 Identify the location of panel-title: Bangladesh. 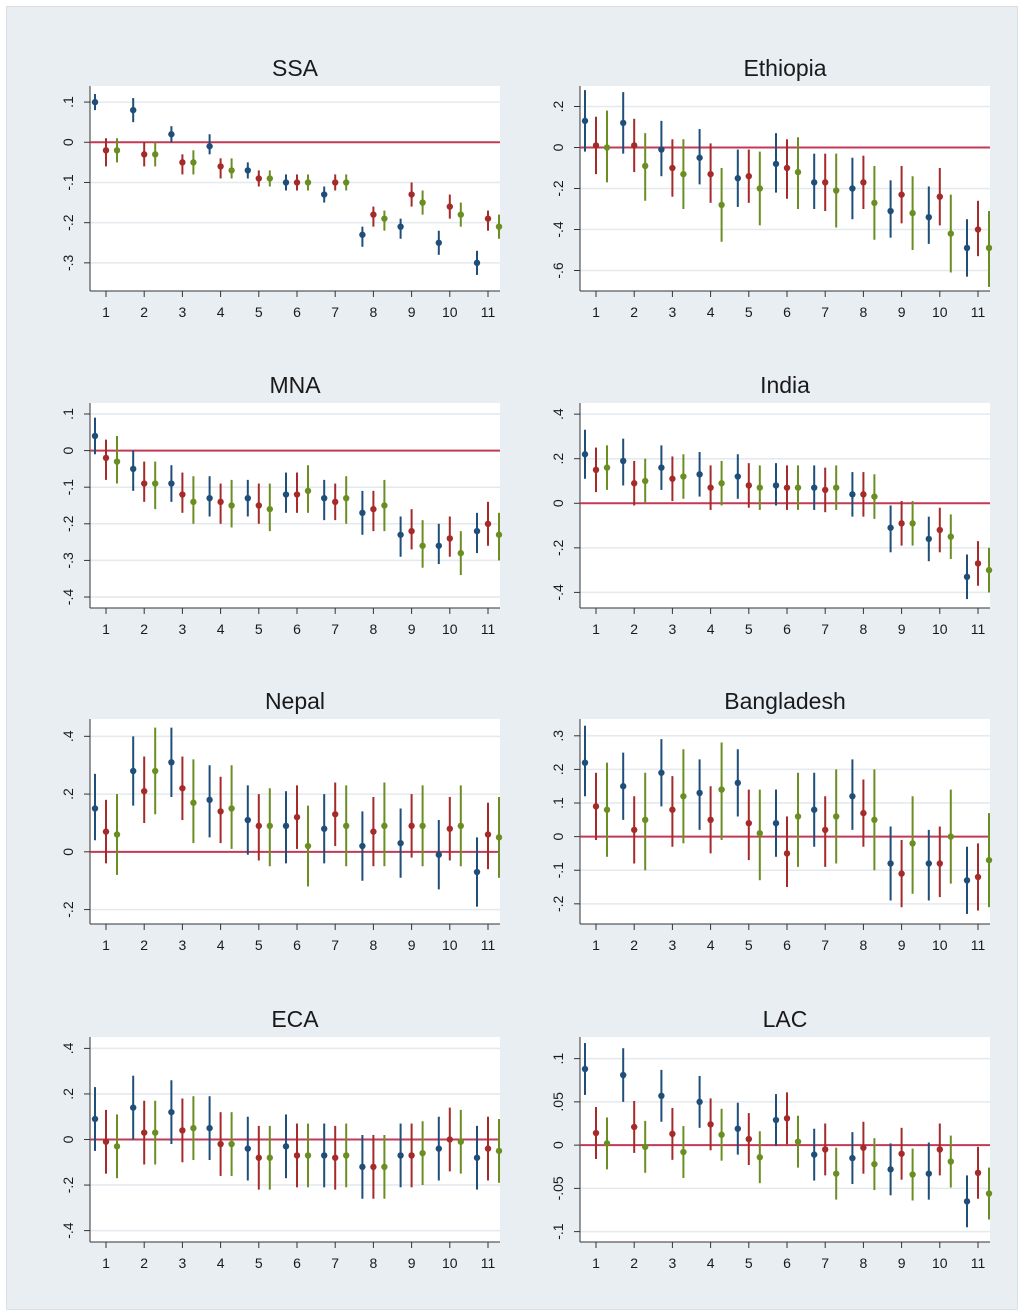
(785, 701).